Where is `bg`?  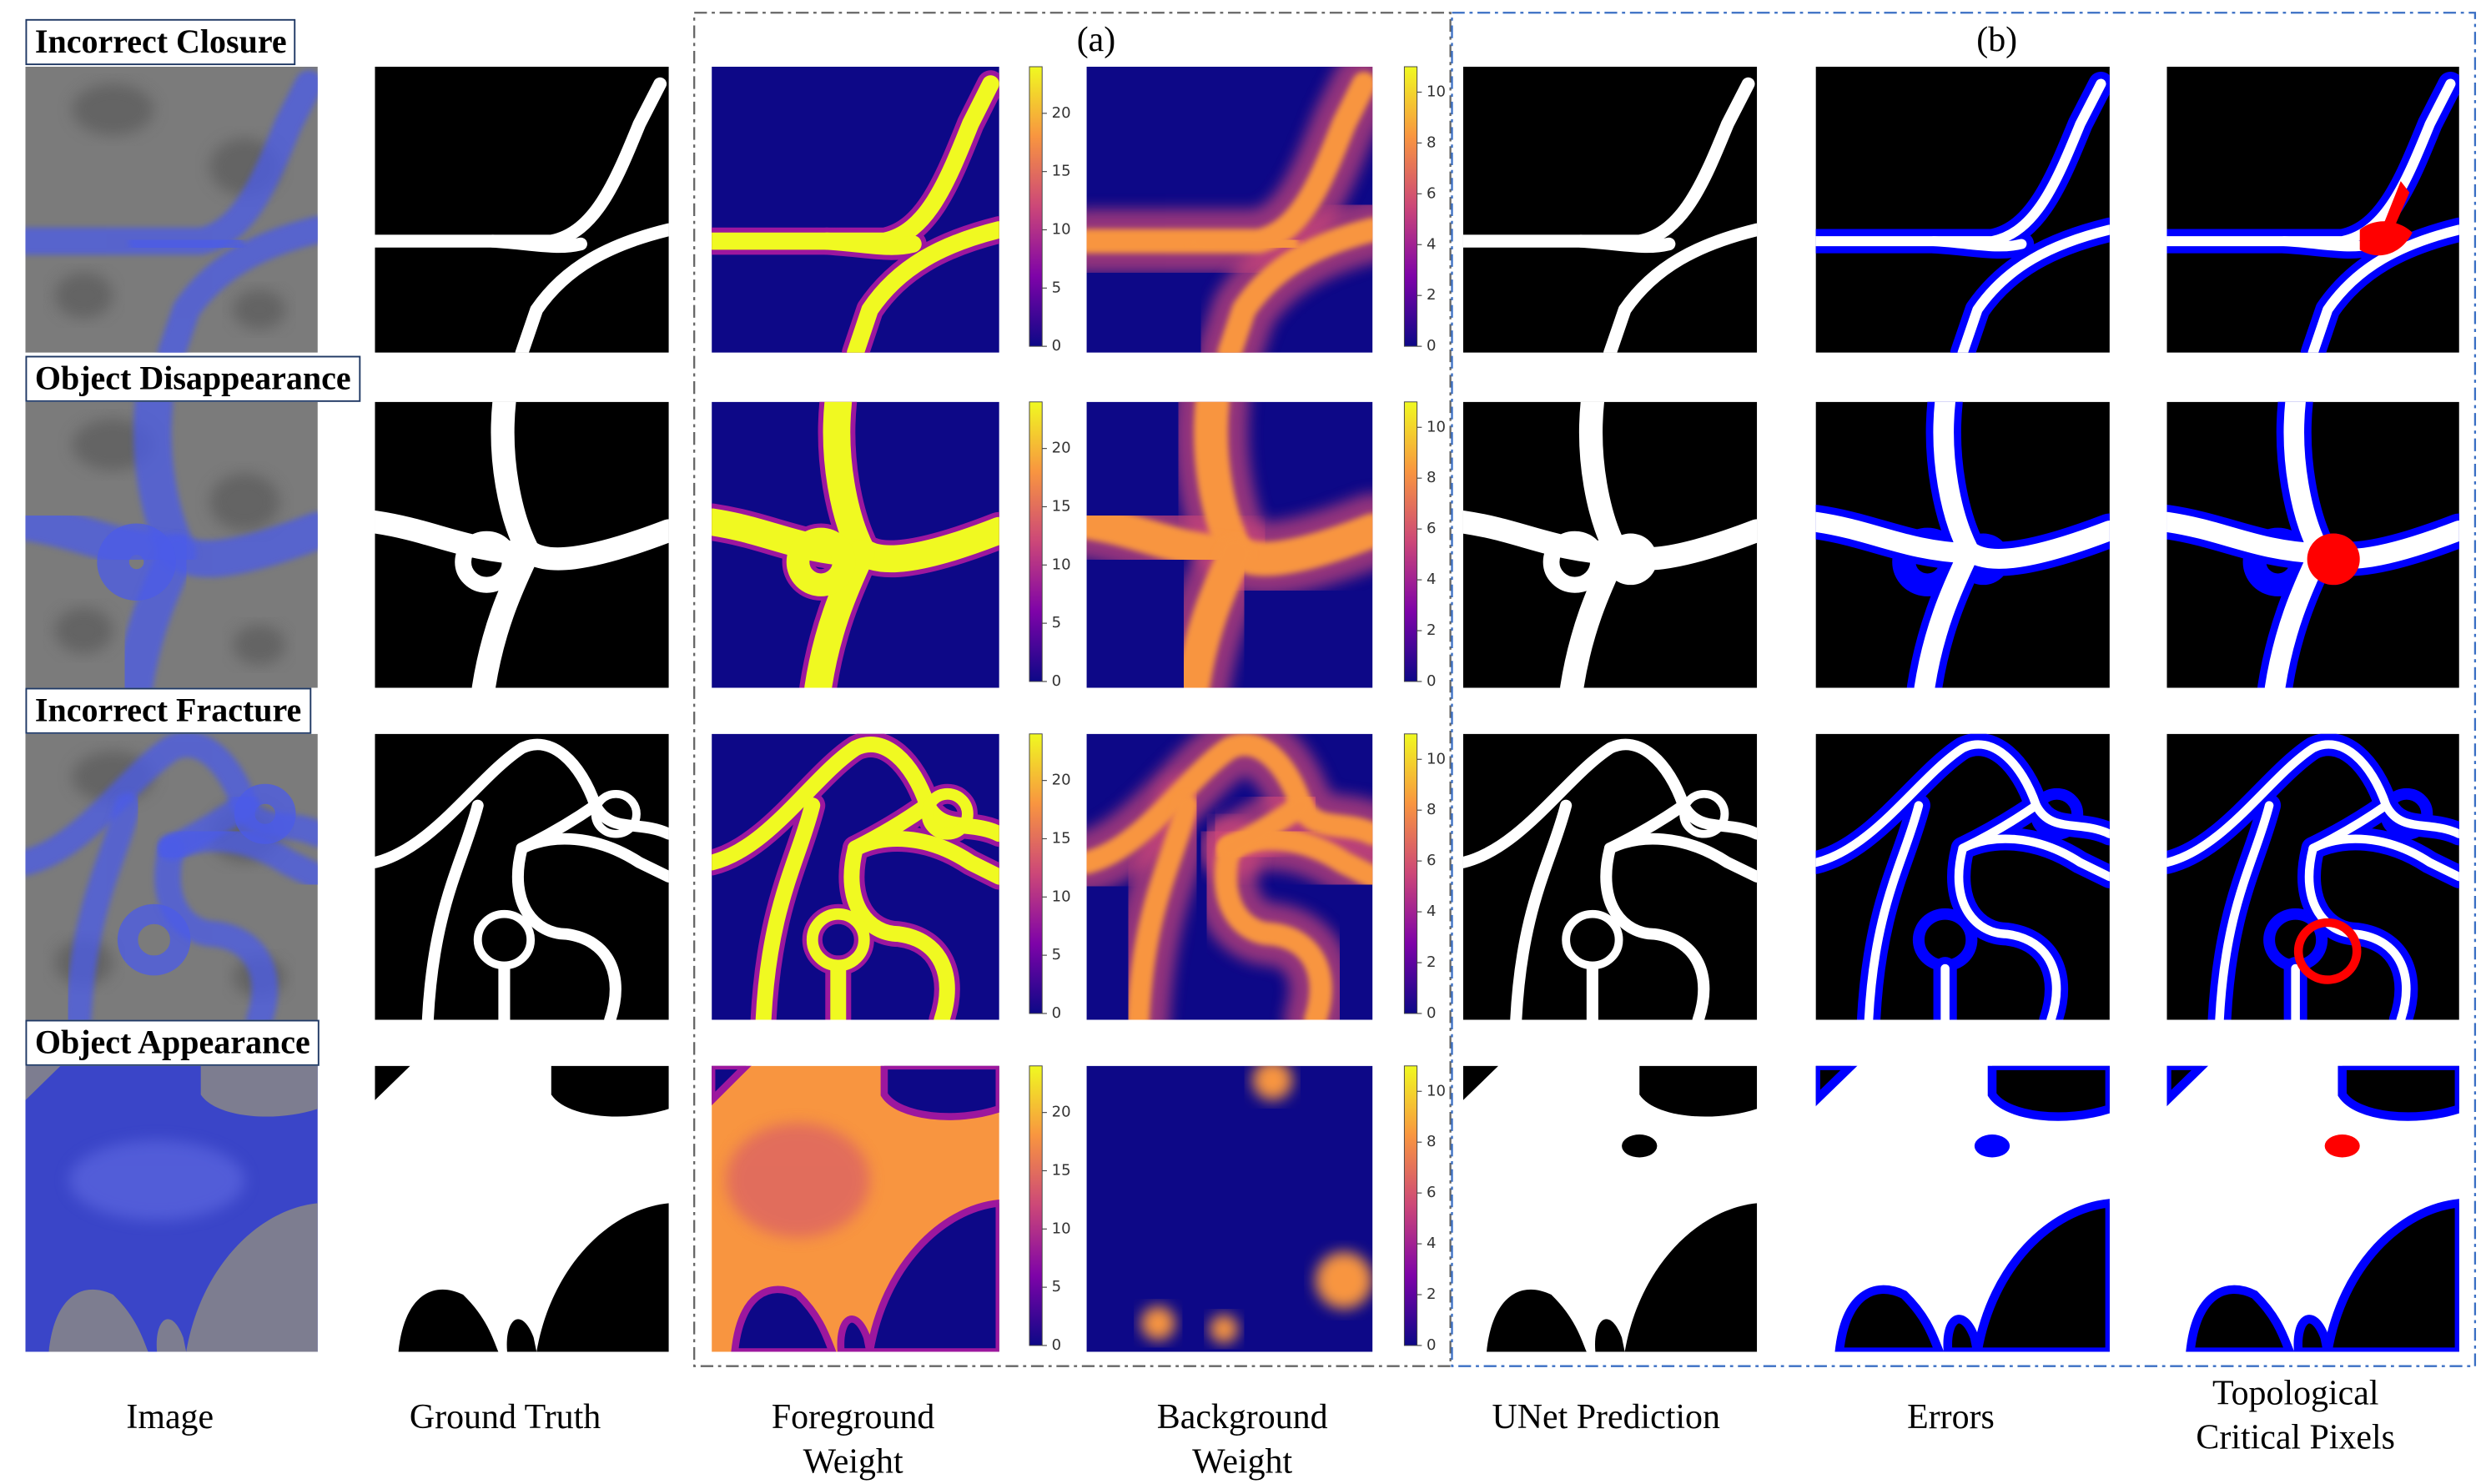
bg is located at coordinates (1610, 210).